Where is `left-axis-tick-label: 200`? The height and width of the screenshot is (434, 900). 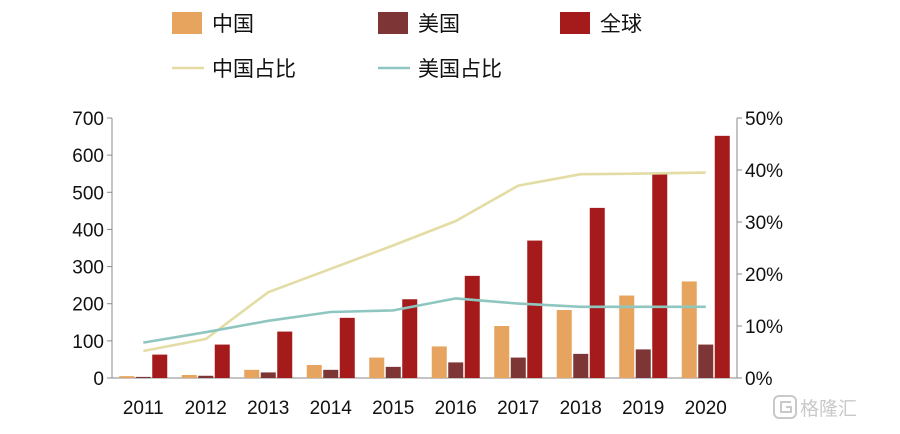
left-axis-tick-label: 200 is located at coordinates (88, 305).